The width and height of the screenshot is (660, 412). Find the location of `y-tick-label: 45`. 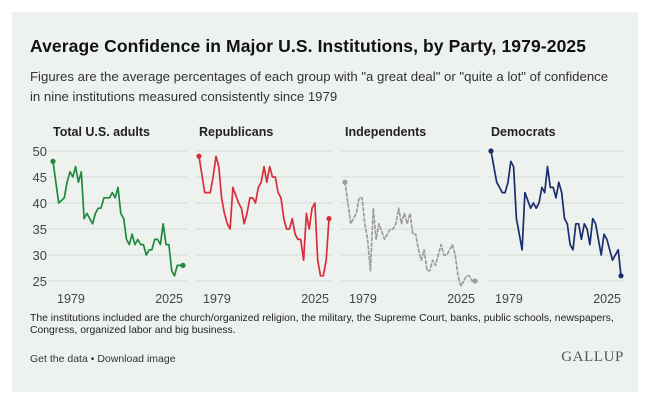

y-tick-label: 45 is located at coordinates (40, 177).